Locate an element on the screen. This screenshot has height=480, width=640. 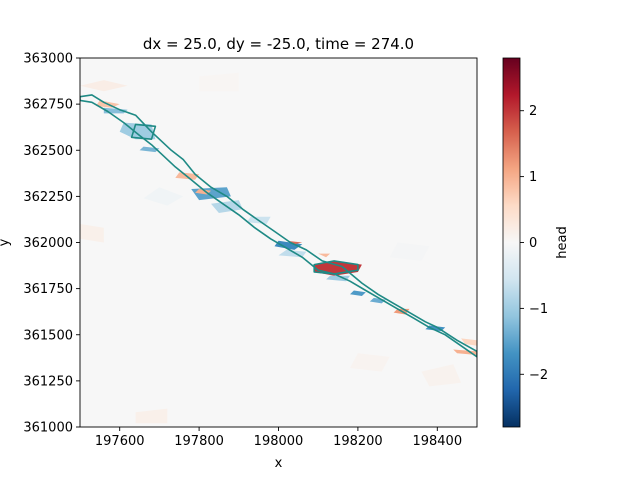
chart-title: dx = 25.0, dy = -25.0, time = 274.0 is located at coordinates (278, 44).